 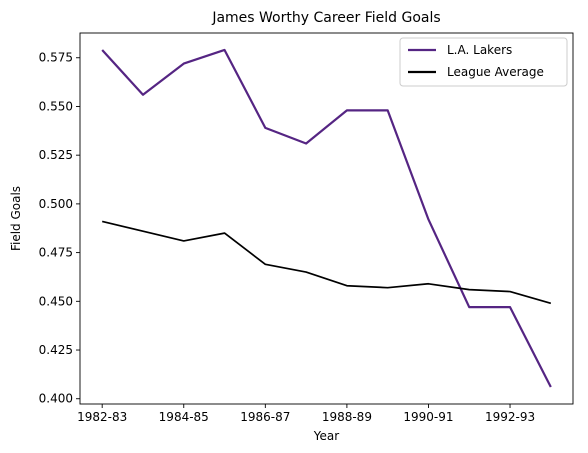 I want to click on legend-label-league-average: League Average, so click(x=495, y=72).